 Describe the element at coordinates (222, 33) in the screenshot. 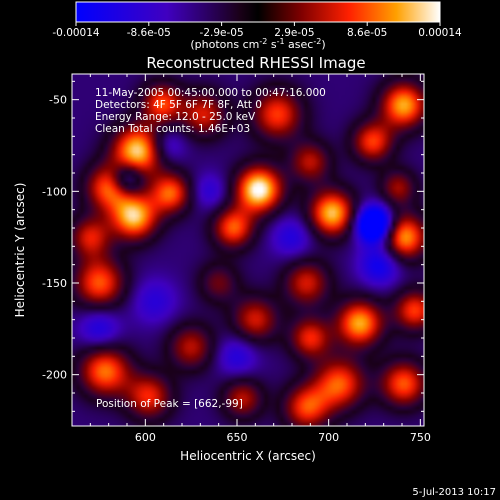

I see `colorbar-tick-label: -2.9e-05` at that location.